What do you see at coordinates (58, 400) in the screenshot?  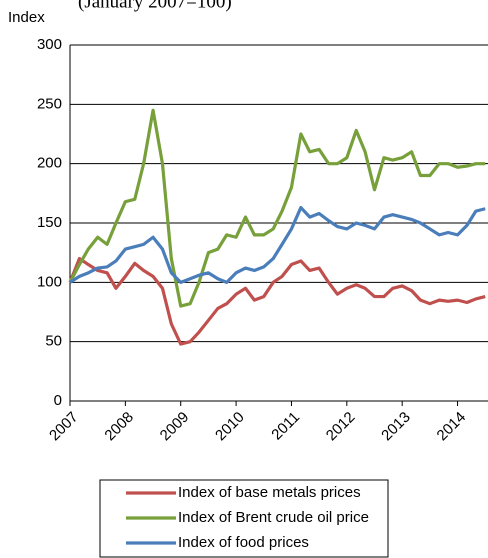 I see `y-tick-label: 0` at bounding box center [58, 400].